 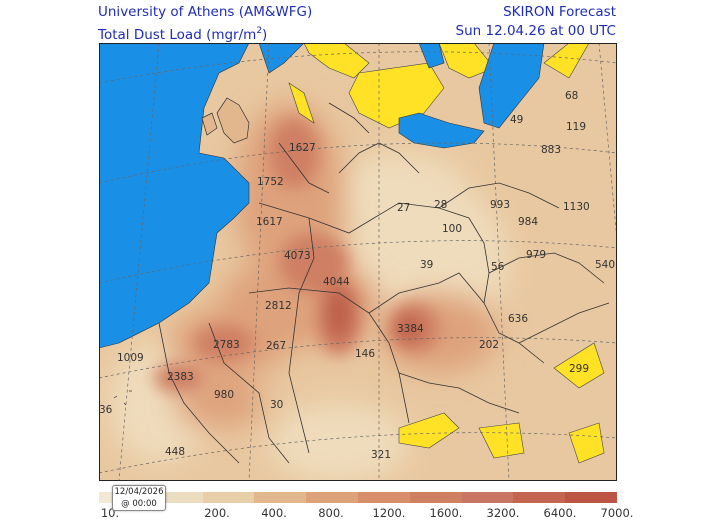 I want to click on value-label: 39, so click(x=426, y=265).